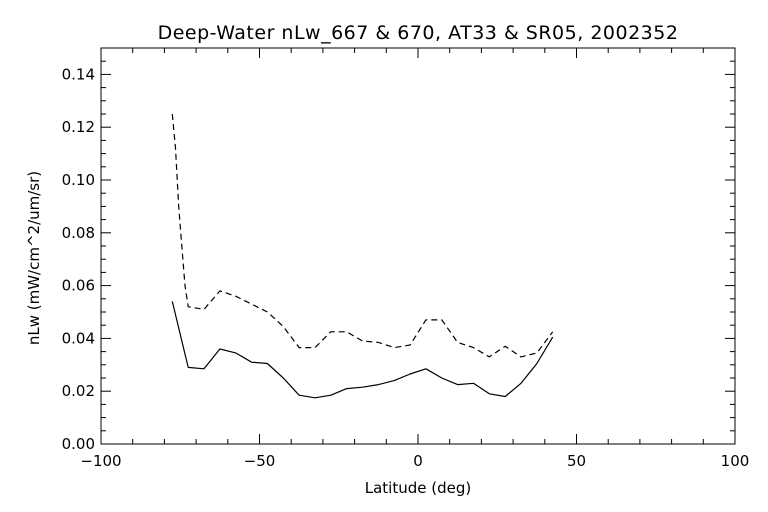 The image size is (768, 512). I want to click on x-axis-label: Latitude (deg), so click(418, 488).